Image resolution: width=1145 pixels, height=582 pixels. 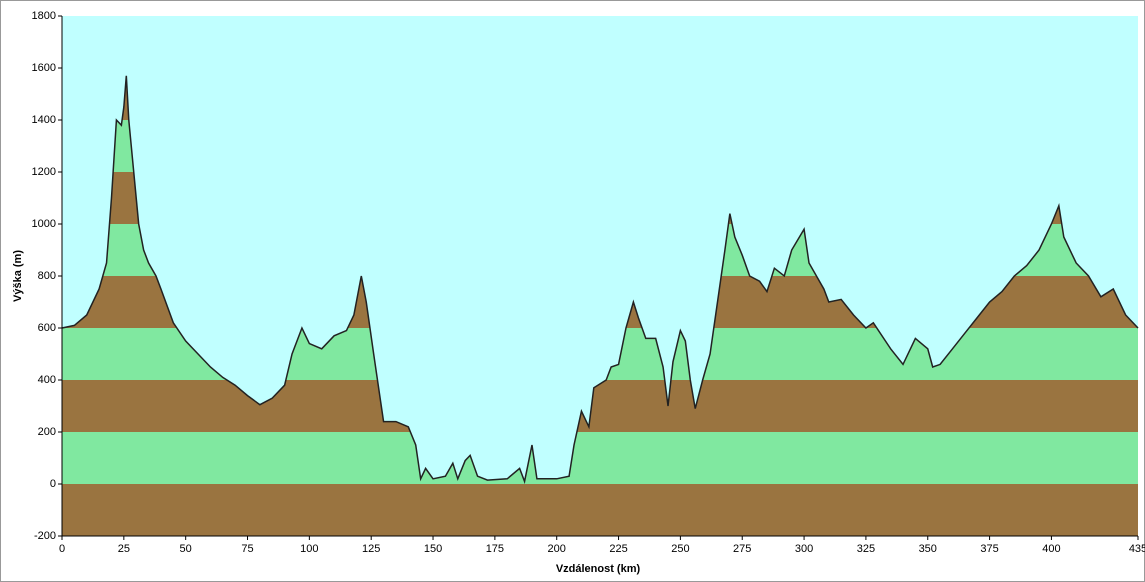 What do you see at coordinates (45, 536) in the screenshot?
I see `y-tick-label: -200` at bounding box center [45, 536].